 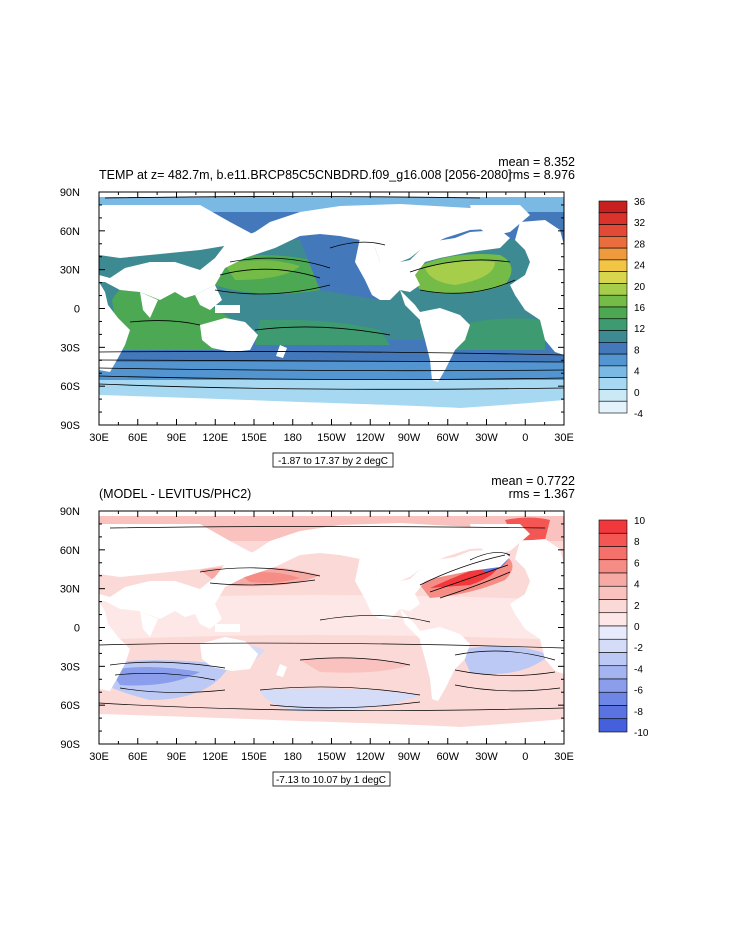 What do you see at coordinates (640, 202) in the screenshot?
I see `colorbar-label: 36` at bounding box center [640, 202].